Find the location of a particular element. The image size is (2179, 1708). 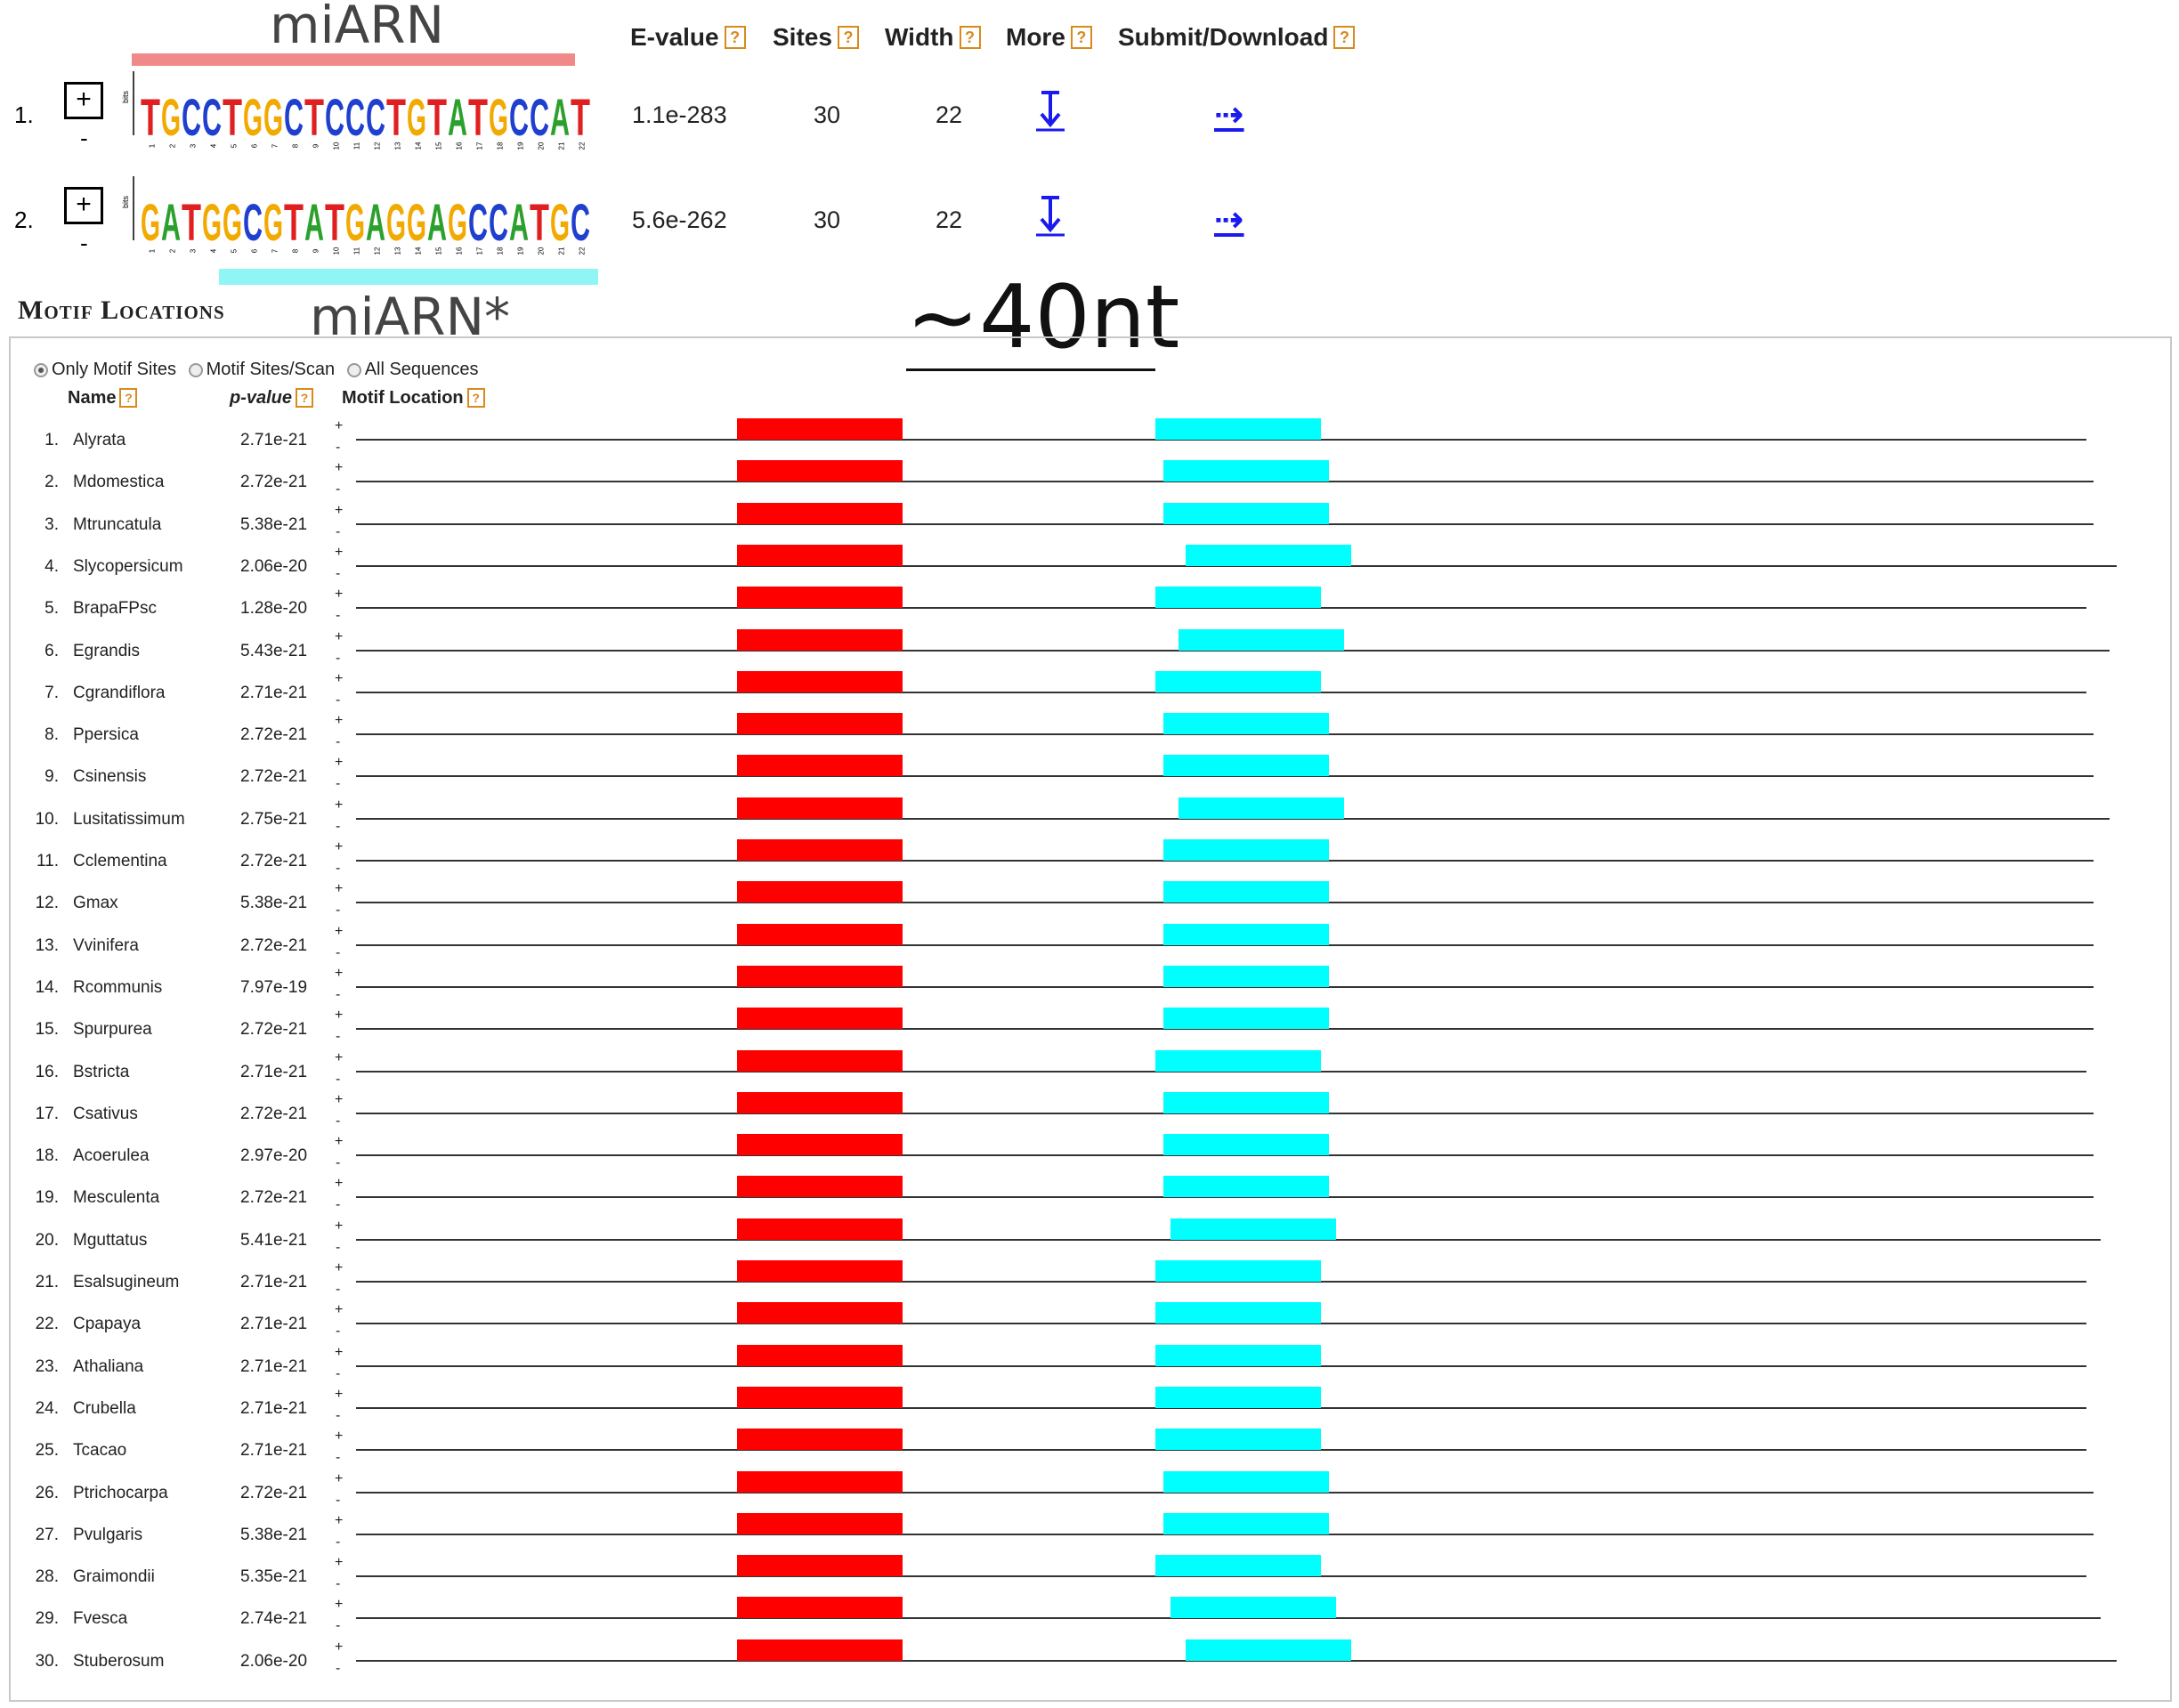

radio-all-sequences: All Sequences is located at coordinates (412, 370).